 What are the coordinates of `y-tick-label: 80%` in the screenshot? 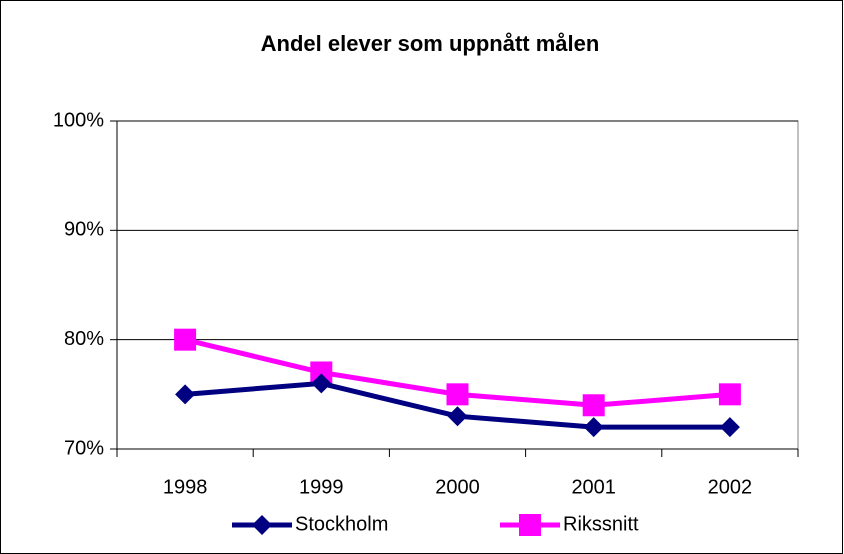 It's located at (84, 339).